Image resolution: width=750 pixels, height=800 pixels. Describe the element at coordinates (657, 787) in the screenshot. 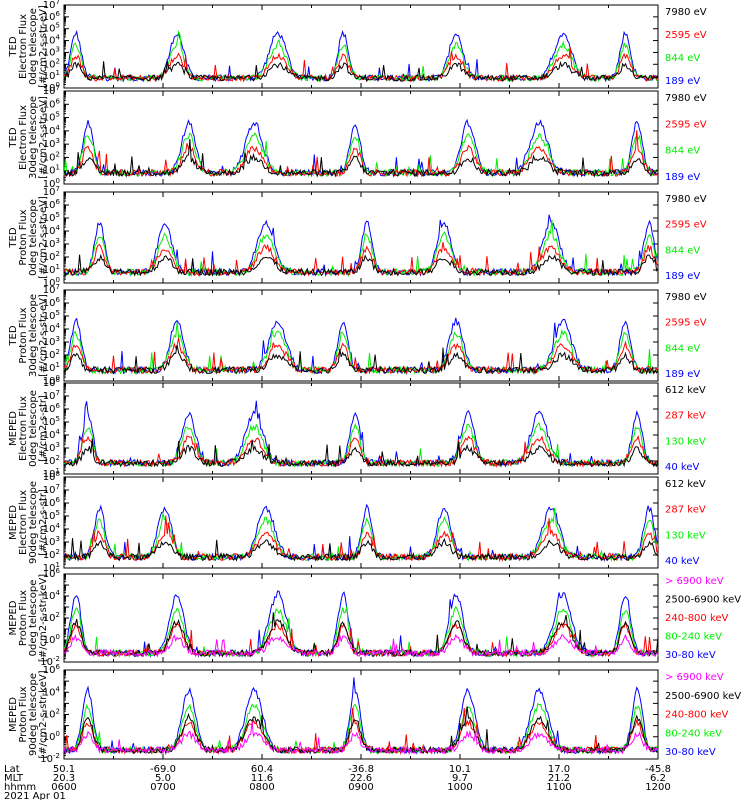

I see `x-tick-label-hhmm: 1200` at that location.